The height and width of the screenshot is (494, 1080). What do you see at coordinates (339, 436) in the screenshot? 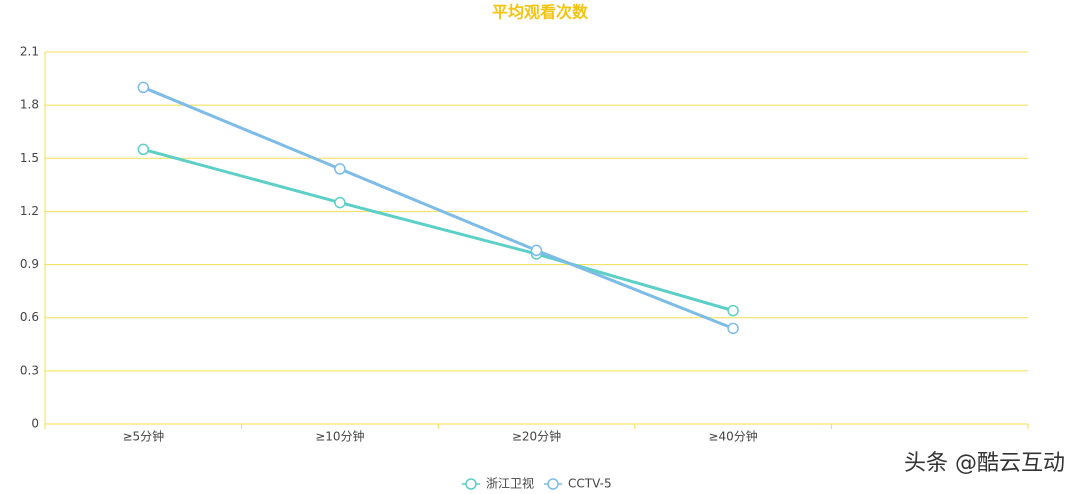
I see `x-tick-label: ≥10分钟` at bounding box center [339, 436].